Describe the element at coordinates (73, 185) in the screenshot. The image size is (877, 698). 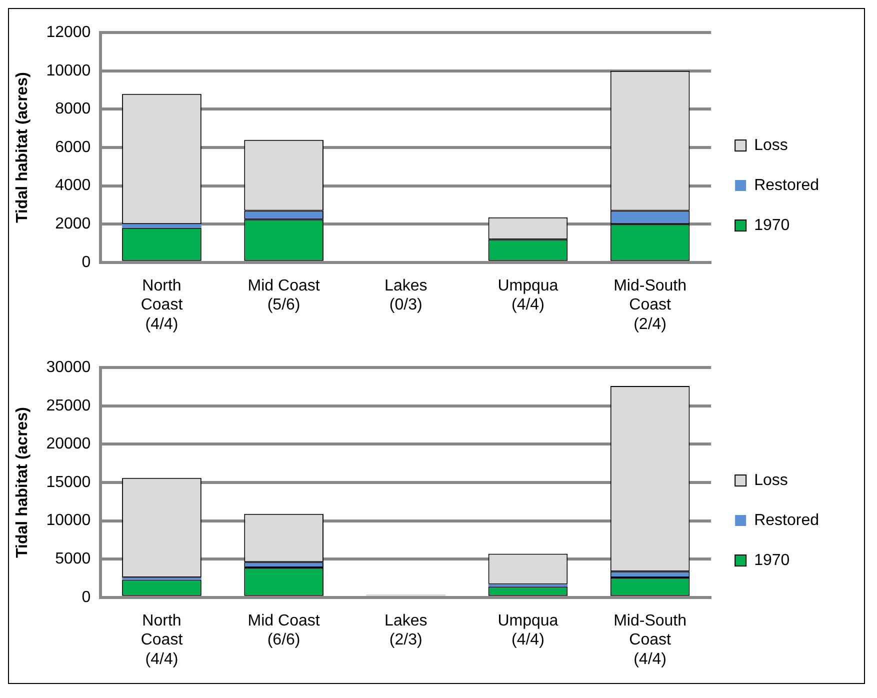
I see `y-tick-label: 4000` at that location.